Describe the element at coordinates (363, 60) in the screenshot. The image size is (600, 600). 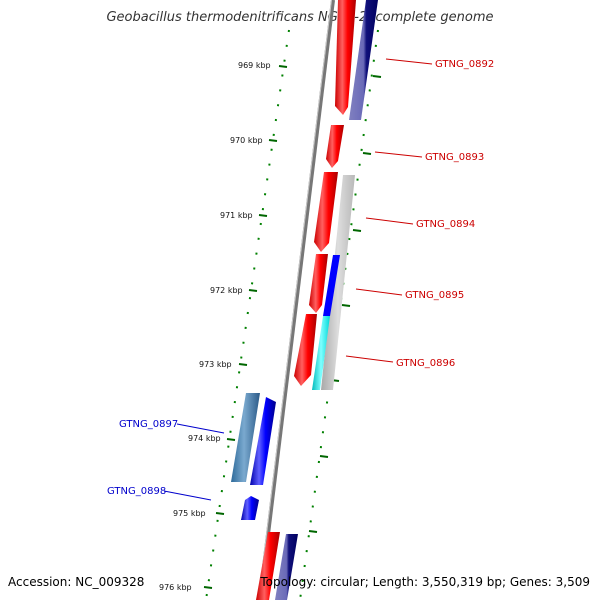
I see `gene-block-navy-top` at that location.